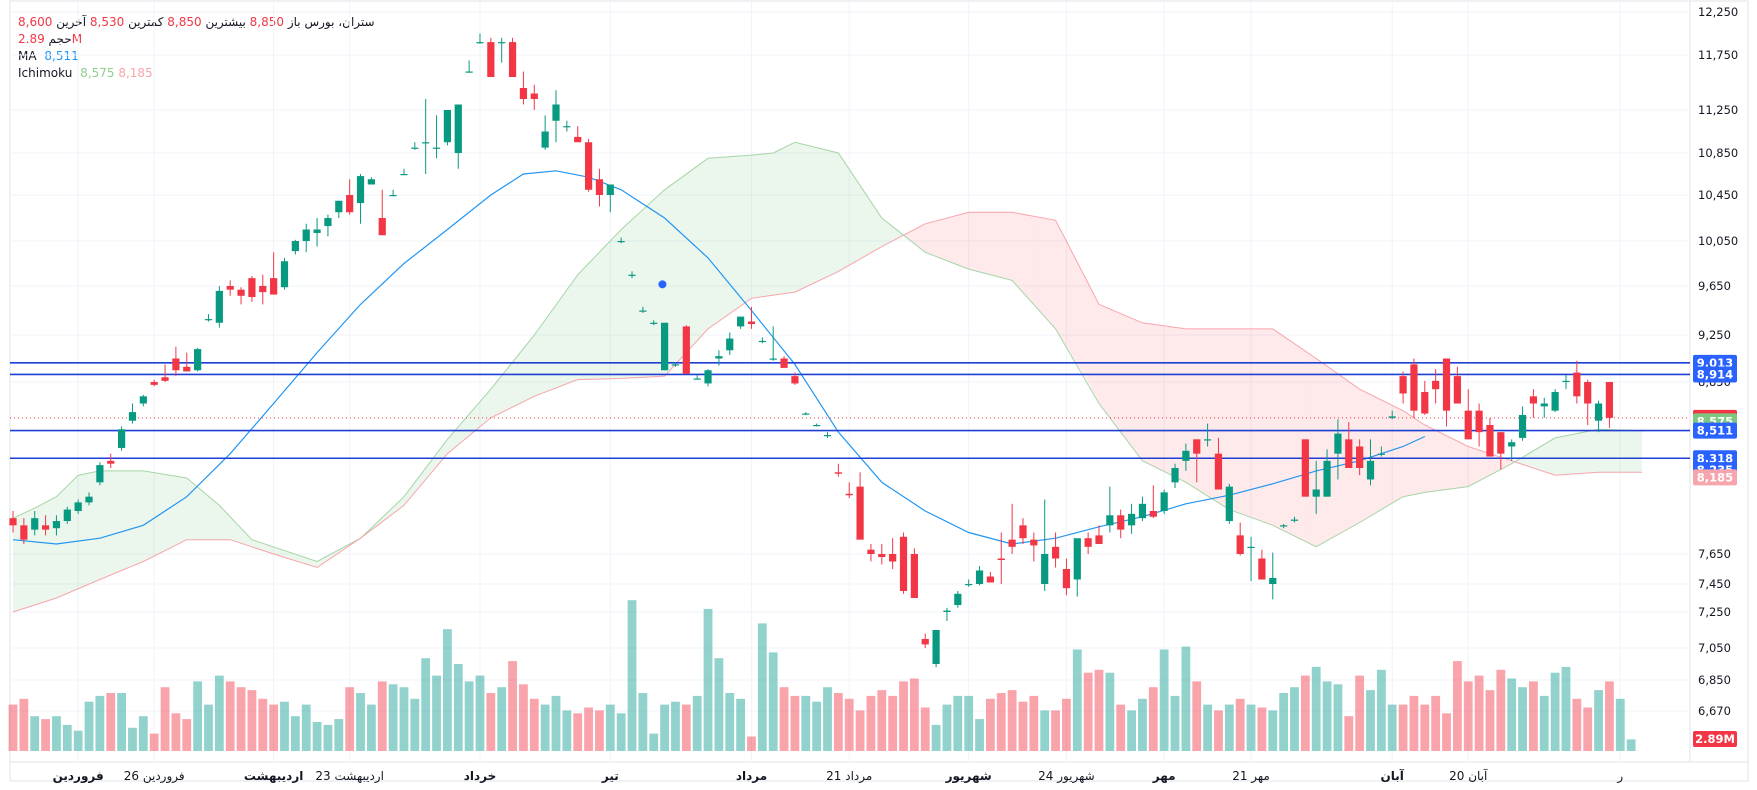 This screenshot has width=1757, height=790. Describe the element at coordinates (78, 776) in the screenshot. I see `x-tick-label: فروردین` at that location.